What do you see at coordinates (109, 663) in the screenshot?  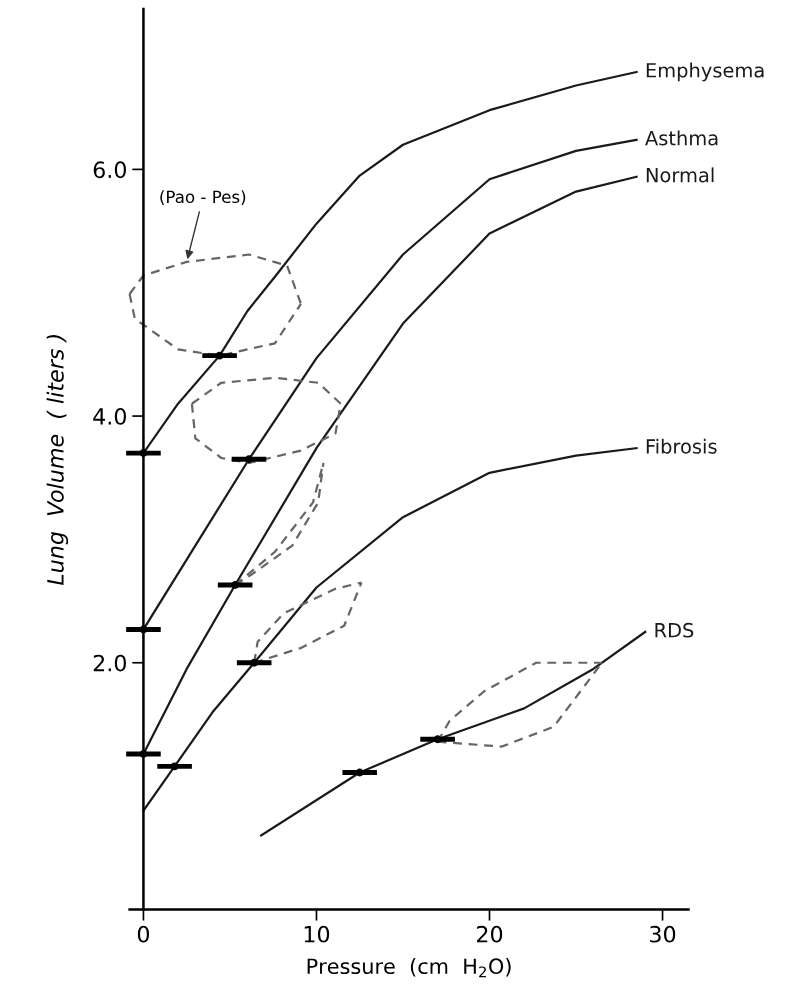 I see `y-tick-label: 2.0` at bounding box center [109, 663].